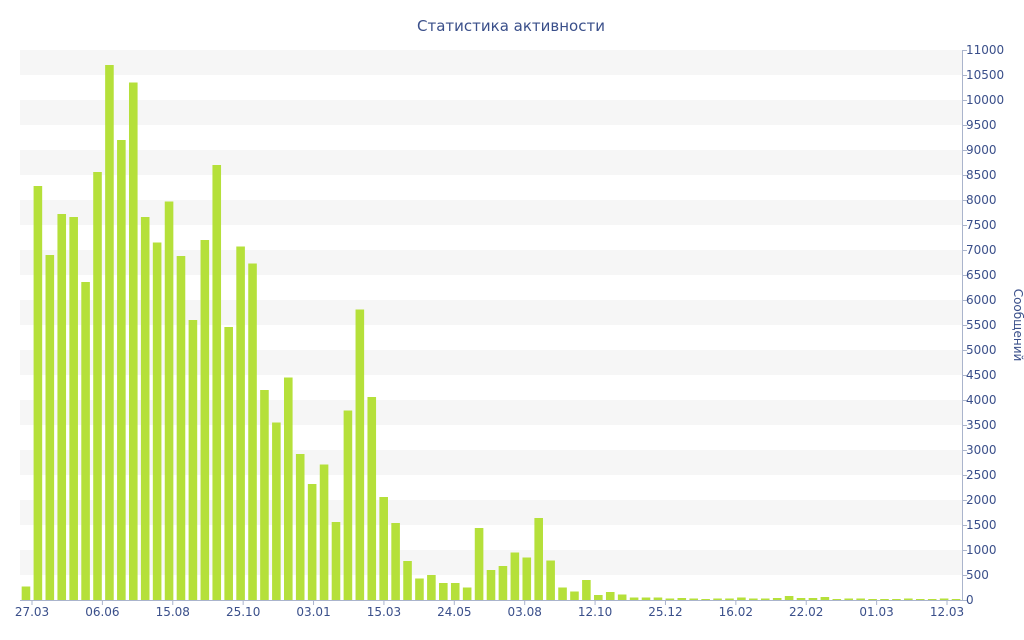  I want to click on y-tick-label: 6000, so click(981, 300).